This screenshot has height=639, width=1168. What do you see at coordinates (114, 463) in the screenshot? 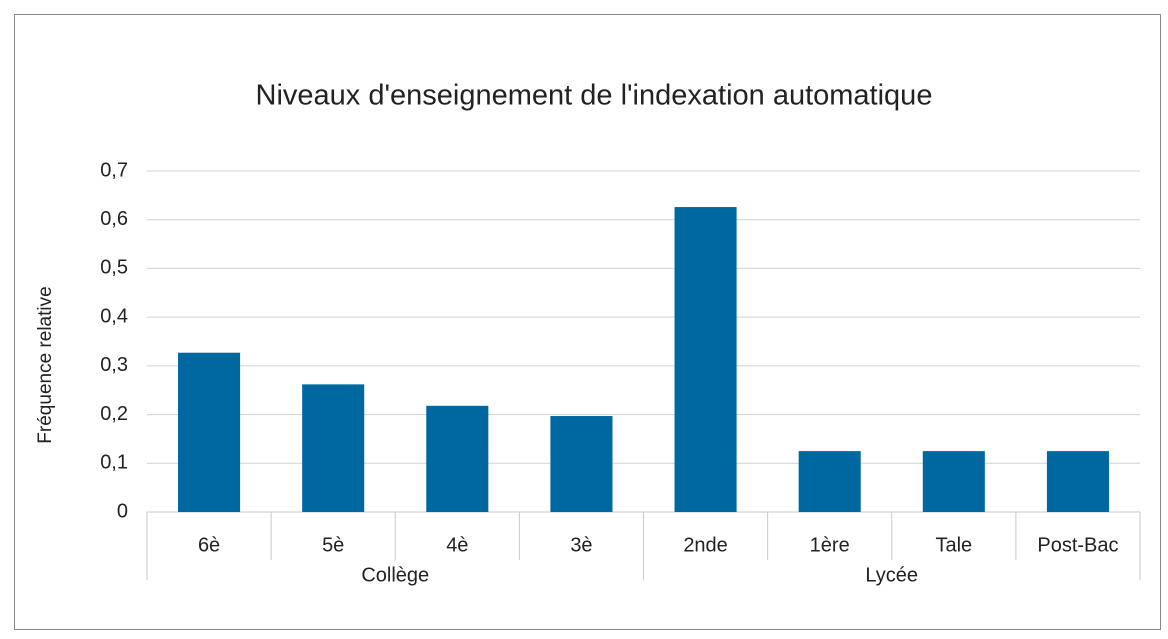
I see `y-tick-label: 0,1` at bounding box center [114, 463].